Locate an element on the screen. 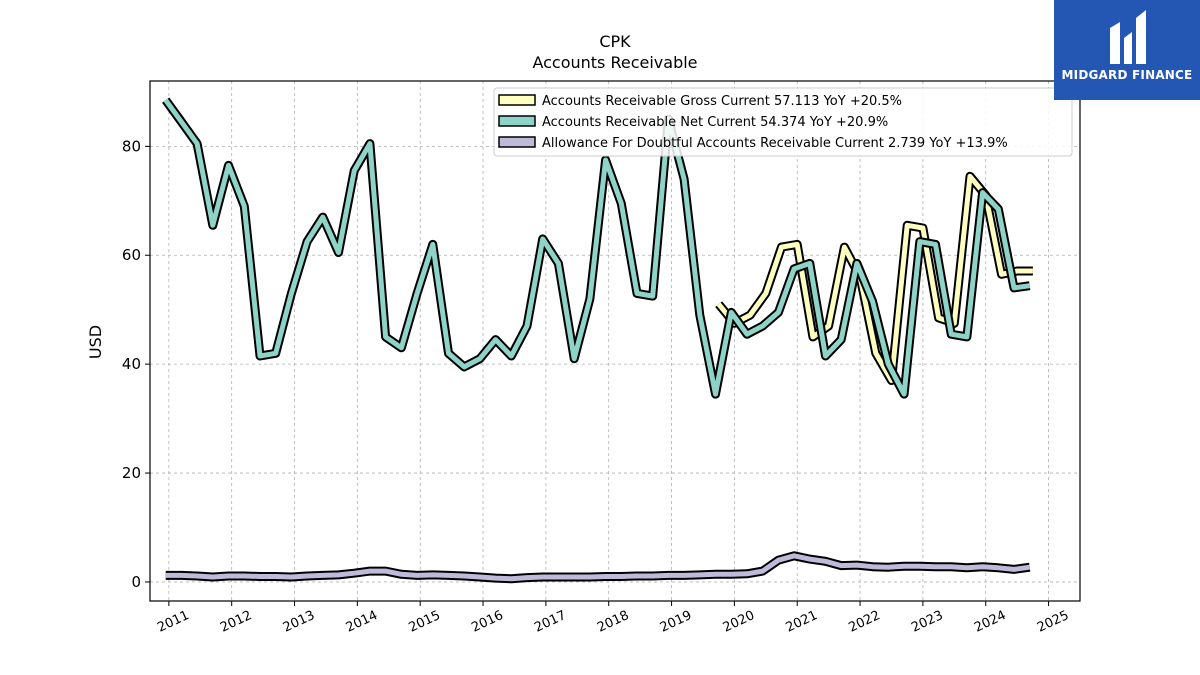 This screenshot has width=1200, height=675. logo-mark-icon is located at coordinates (1128, 37).